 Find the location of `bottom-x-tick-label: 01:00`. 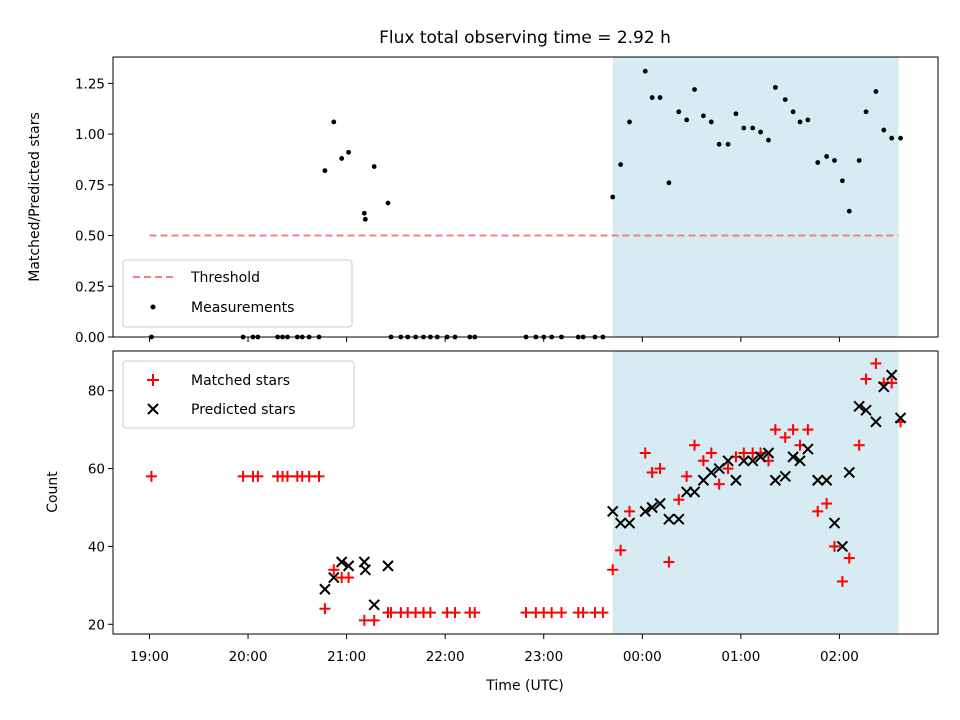

bottom-x-tick-label: 01:00 is located at coordinates (740, 657).